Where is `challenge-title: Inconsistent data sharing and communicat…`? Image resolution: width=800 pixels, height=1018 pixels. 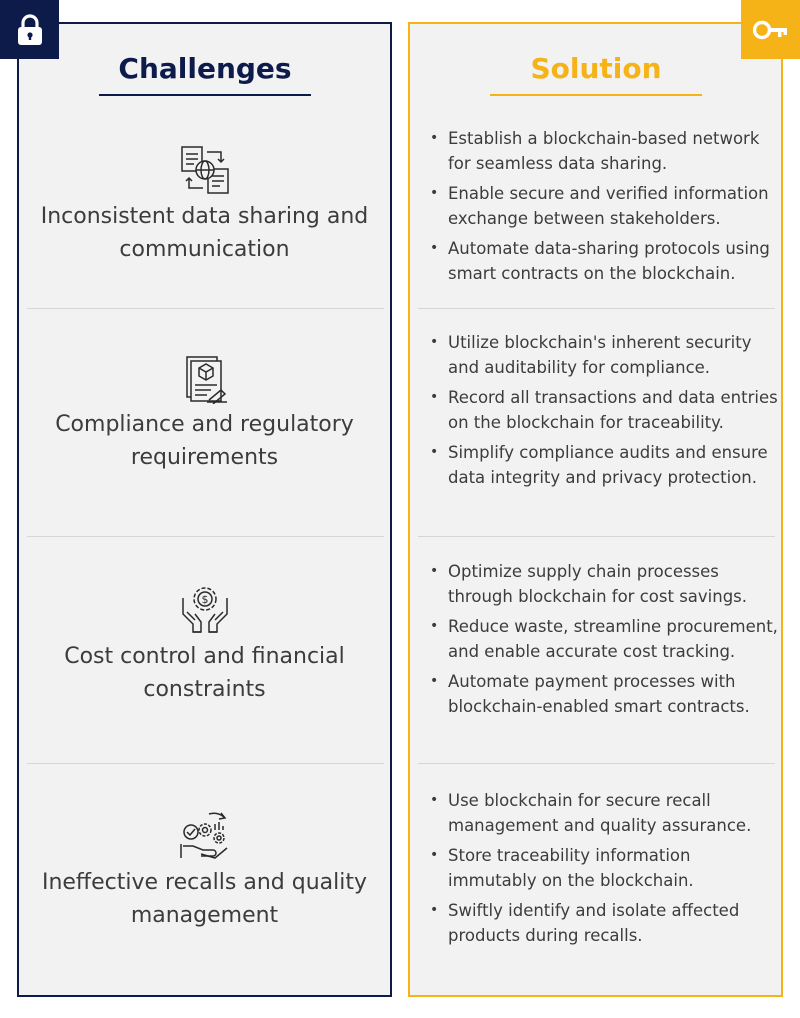 challenge-title: Inconsistent data sharing and communicat… is located at coordinates (204, 233).